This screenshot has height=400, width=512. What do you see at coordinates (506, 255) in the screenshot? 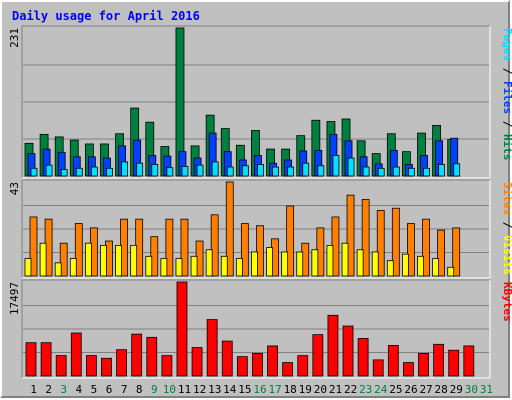
I see `legend-part: Visits` at bounding box center [506, 255].